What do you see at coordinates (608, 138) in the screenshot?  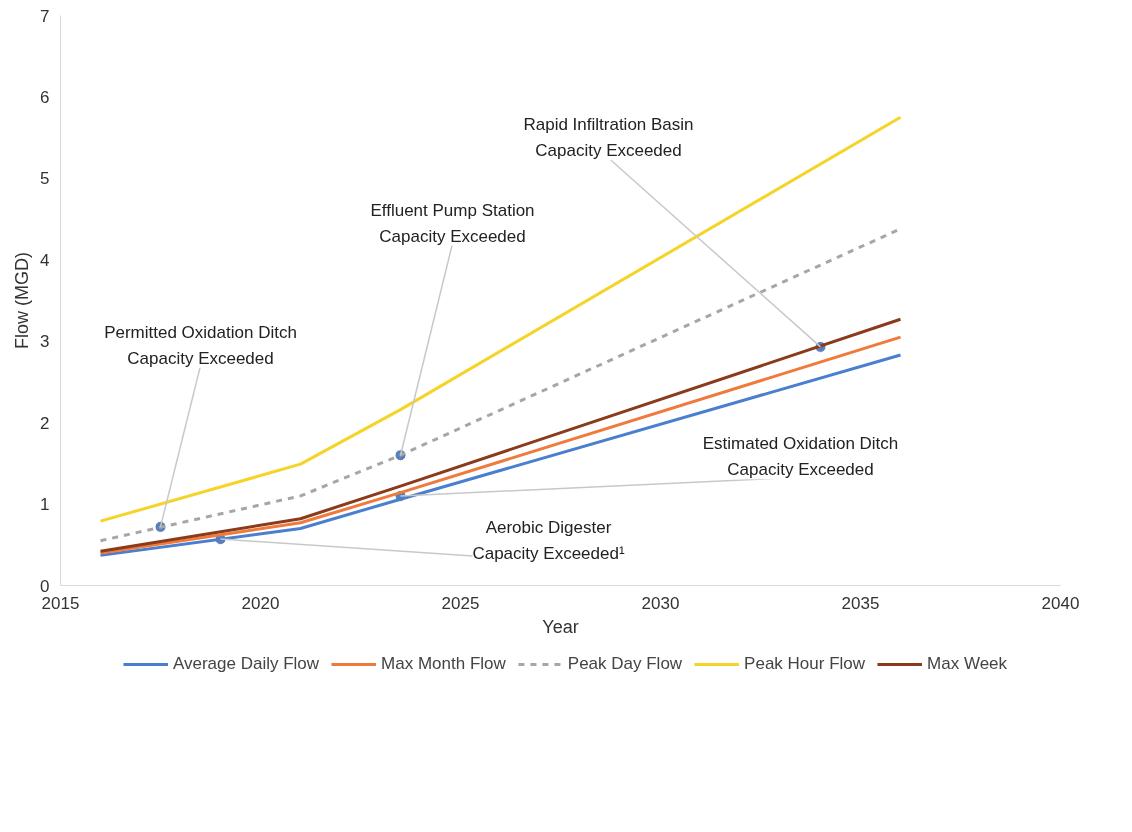 I see `annotation: Rapid Infiltration Basin Capacity Exceeded` at bounding box center [608, 138].